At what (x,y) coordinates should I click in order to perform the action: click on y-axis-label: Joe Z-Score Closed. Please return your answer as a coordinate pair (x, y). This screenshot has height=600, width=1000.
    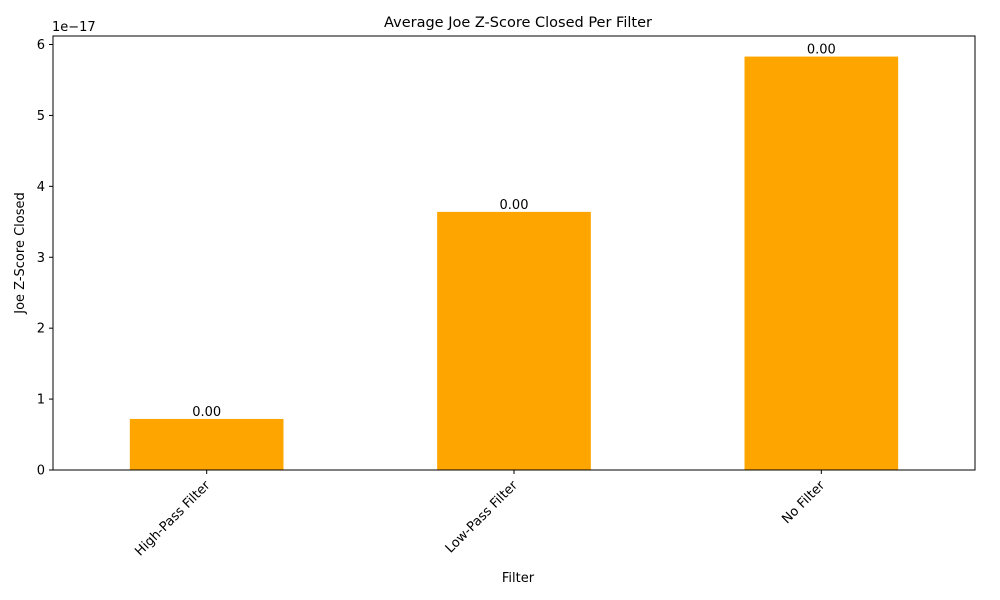
    Looking at the image, I should click on (20, 253).